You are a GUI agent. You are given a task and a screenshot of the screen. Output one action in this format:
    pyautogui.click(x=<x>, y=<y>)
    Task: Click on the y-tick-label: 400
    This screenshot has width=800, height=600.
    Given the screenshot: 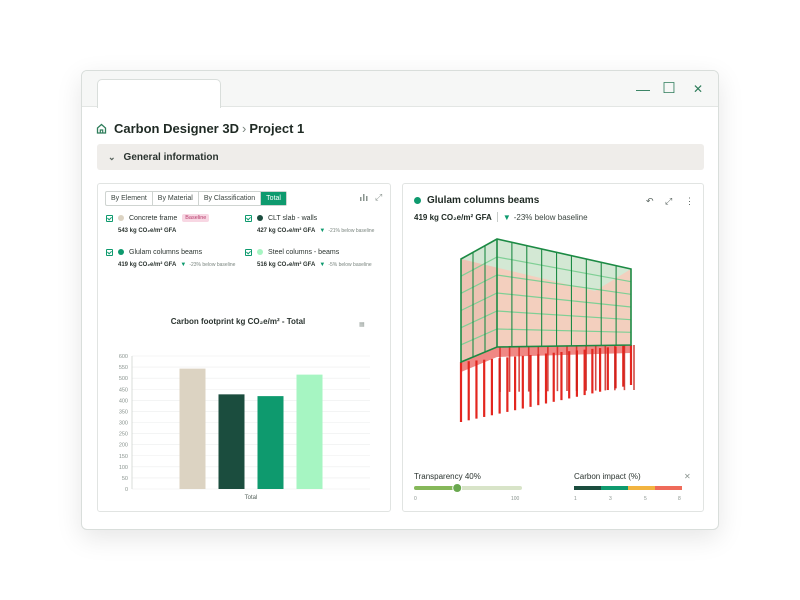 What is the action you would take?
    pyautogui.click(x=123, y=401)
    